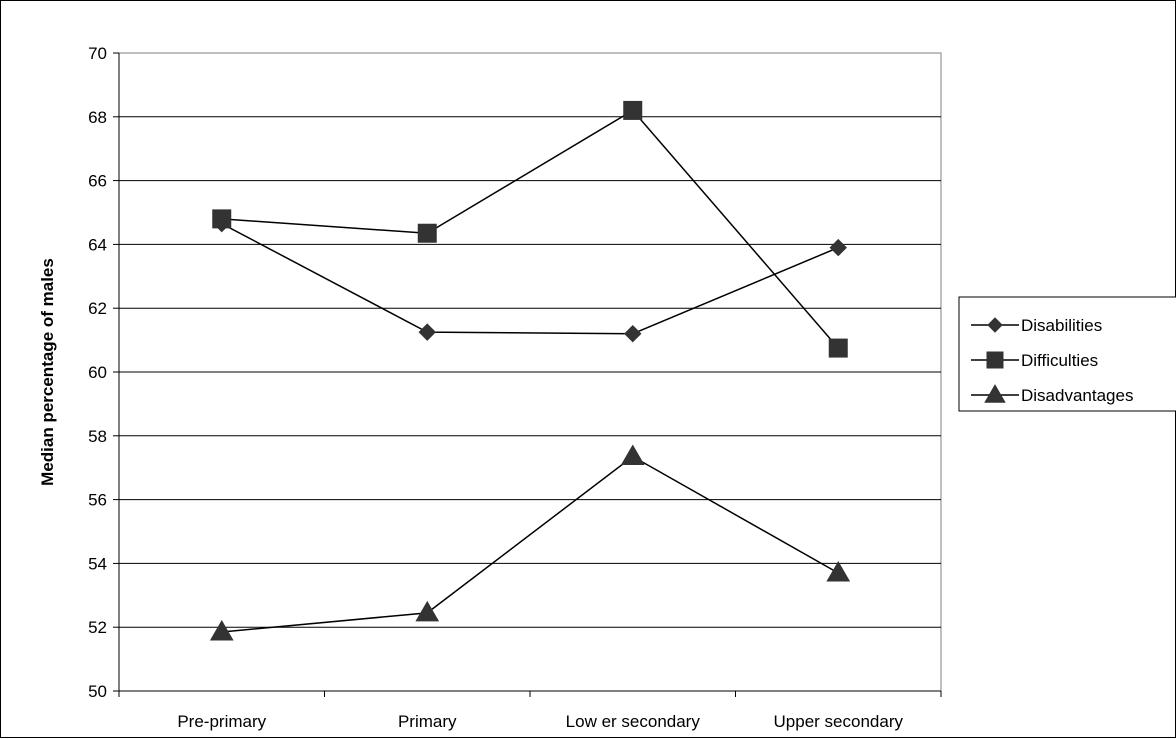 Image resolution: width=1176 pixels, height=739 pixels. Describe the element at coordinates (97, 691) in the screenshot. I see `y-tick-label: 50` at that location.